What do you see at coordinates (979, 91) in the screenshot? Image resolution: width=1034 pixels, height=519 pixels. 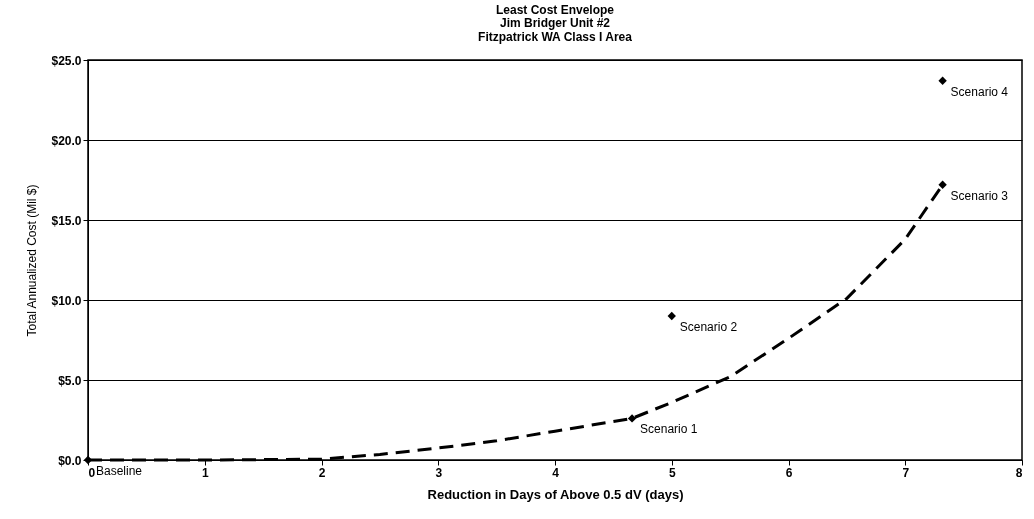 I see `annotation: Scenario 4` at bounding box center [979, 91].